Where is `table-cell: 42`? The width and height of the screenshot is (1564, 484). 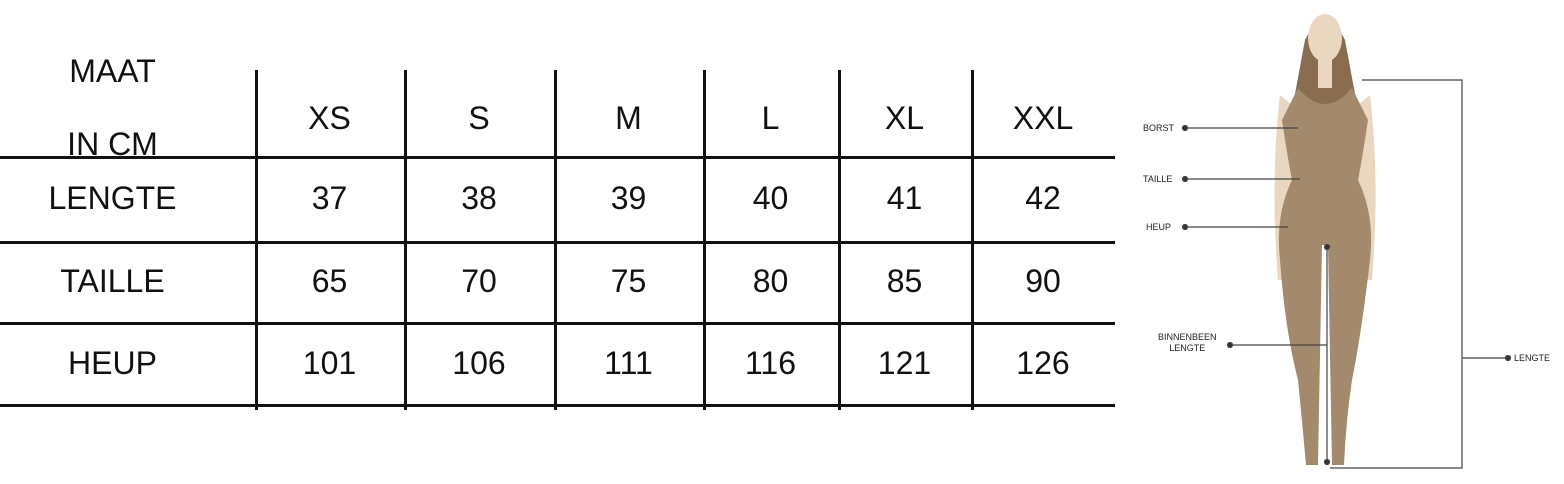
table-cell: 42 is located at coordinates (1043, 198).